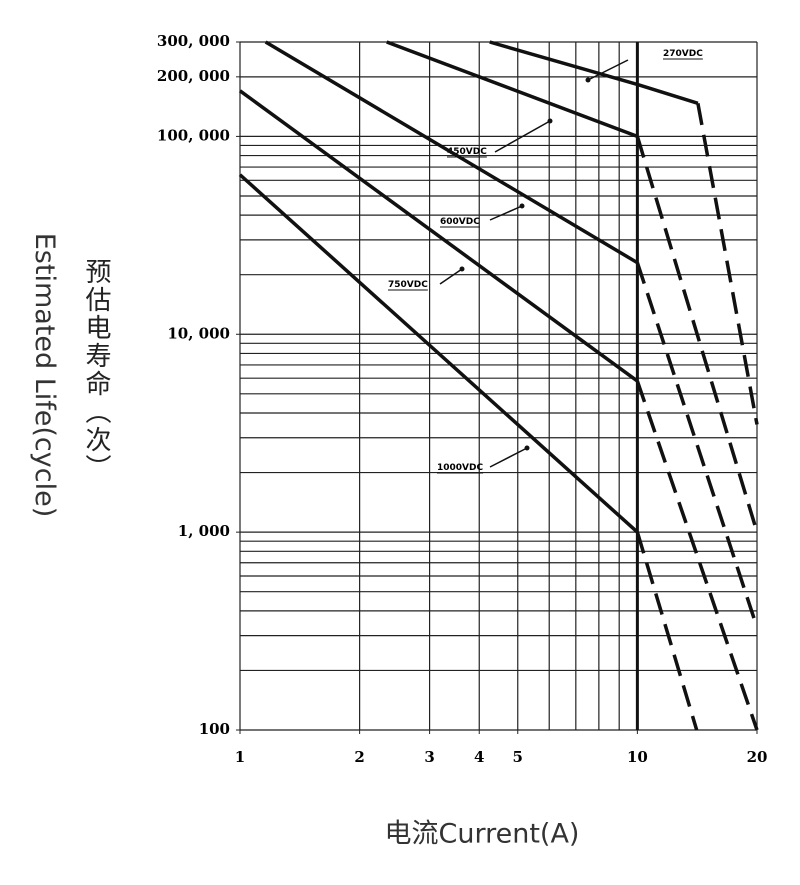  Describe the element at coordinates (683, 54) in the screenshot. I see `series-label: 270VDC` at that location.